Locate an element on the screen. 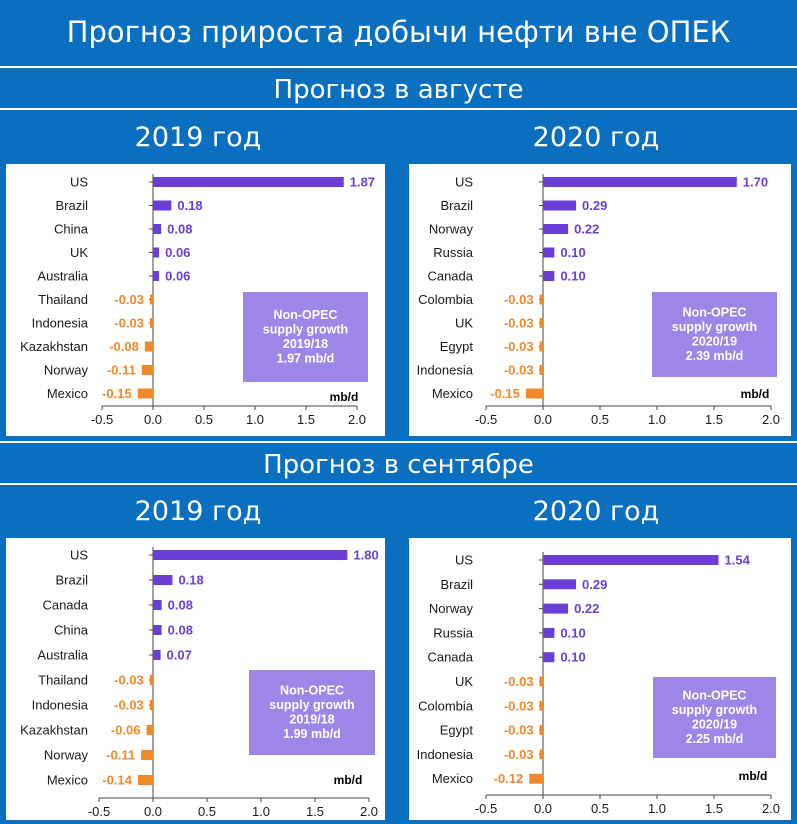 The image size is (797, 824). value-label: 0.29 is located at coordinates (594, 584).